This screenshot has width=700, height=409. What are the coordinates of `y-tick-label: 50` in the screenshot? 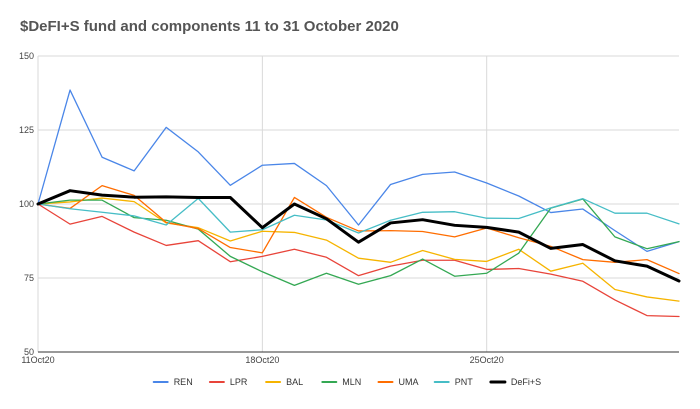 It's located at (29, 352).